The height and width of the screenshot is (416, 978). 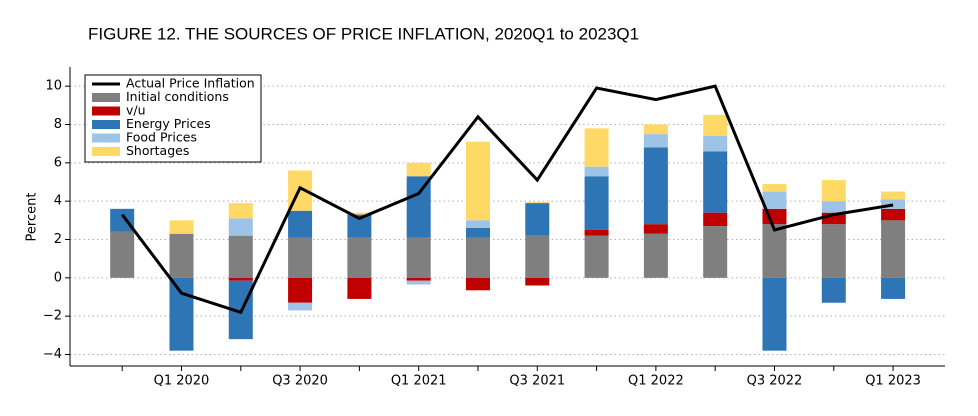 I want to click on x-tick-label: Q1 2023, so click(x=893, y=381).